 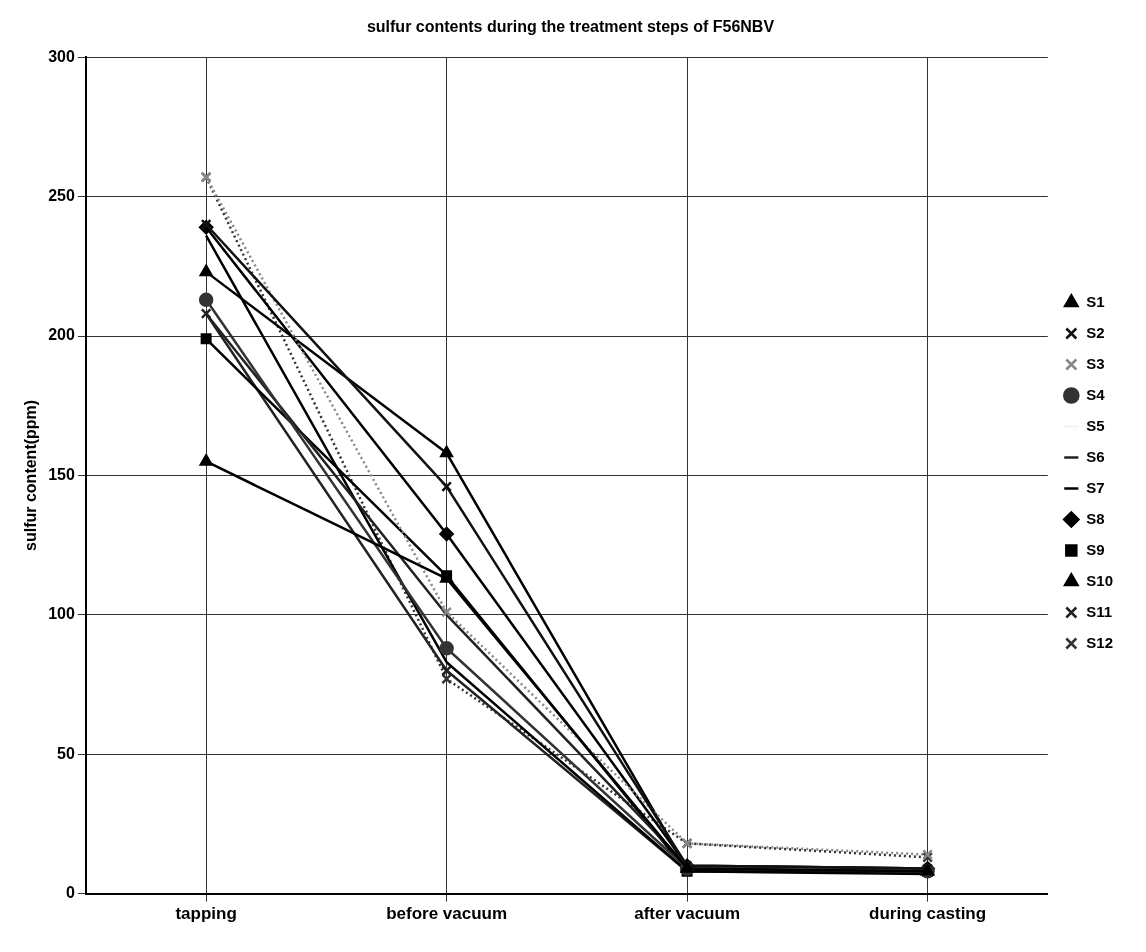 I want to click on legend-label: S2, so click(x=1095, y=332).